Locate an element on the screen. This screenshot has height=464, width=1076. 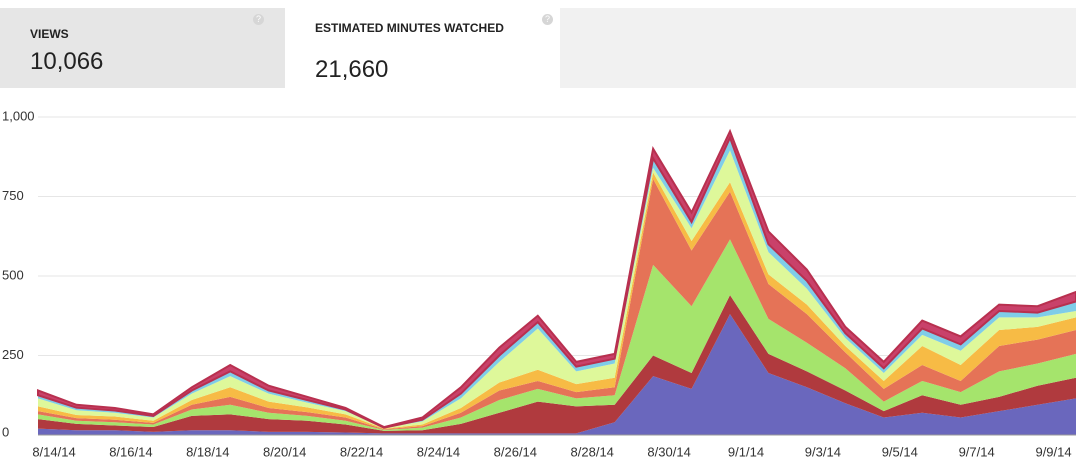
x-tick-label: 8/24/14 is located at coordinates (438, 451).